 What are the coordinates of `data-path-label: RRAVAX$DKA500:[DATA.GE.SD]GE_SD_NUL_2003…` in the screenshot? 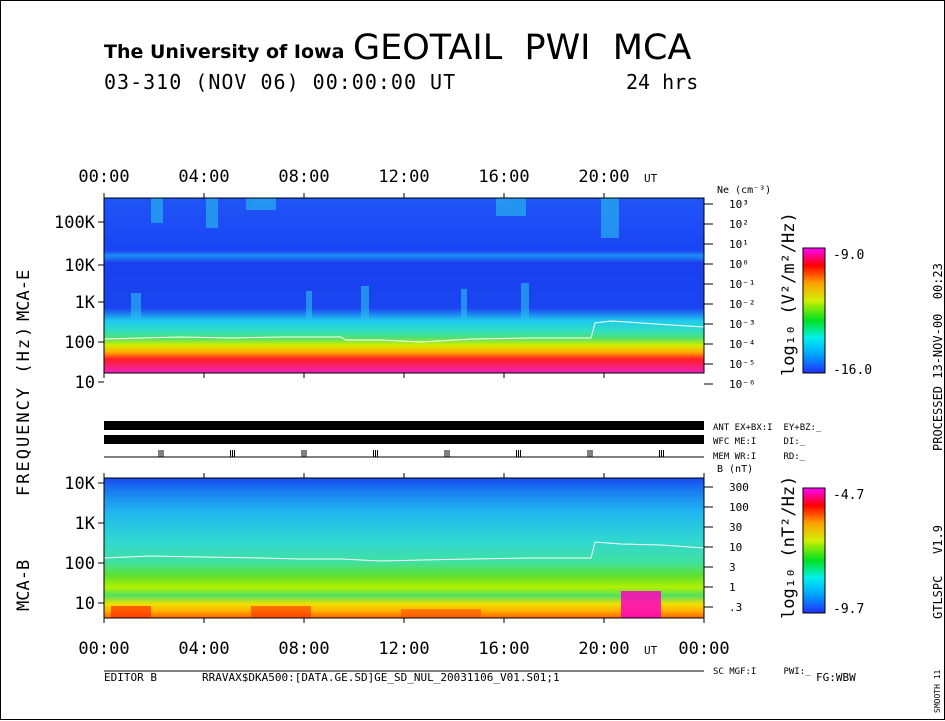 It's located at (381, 677).